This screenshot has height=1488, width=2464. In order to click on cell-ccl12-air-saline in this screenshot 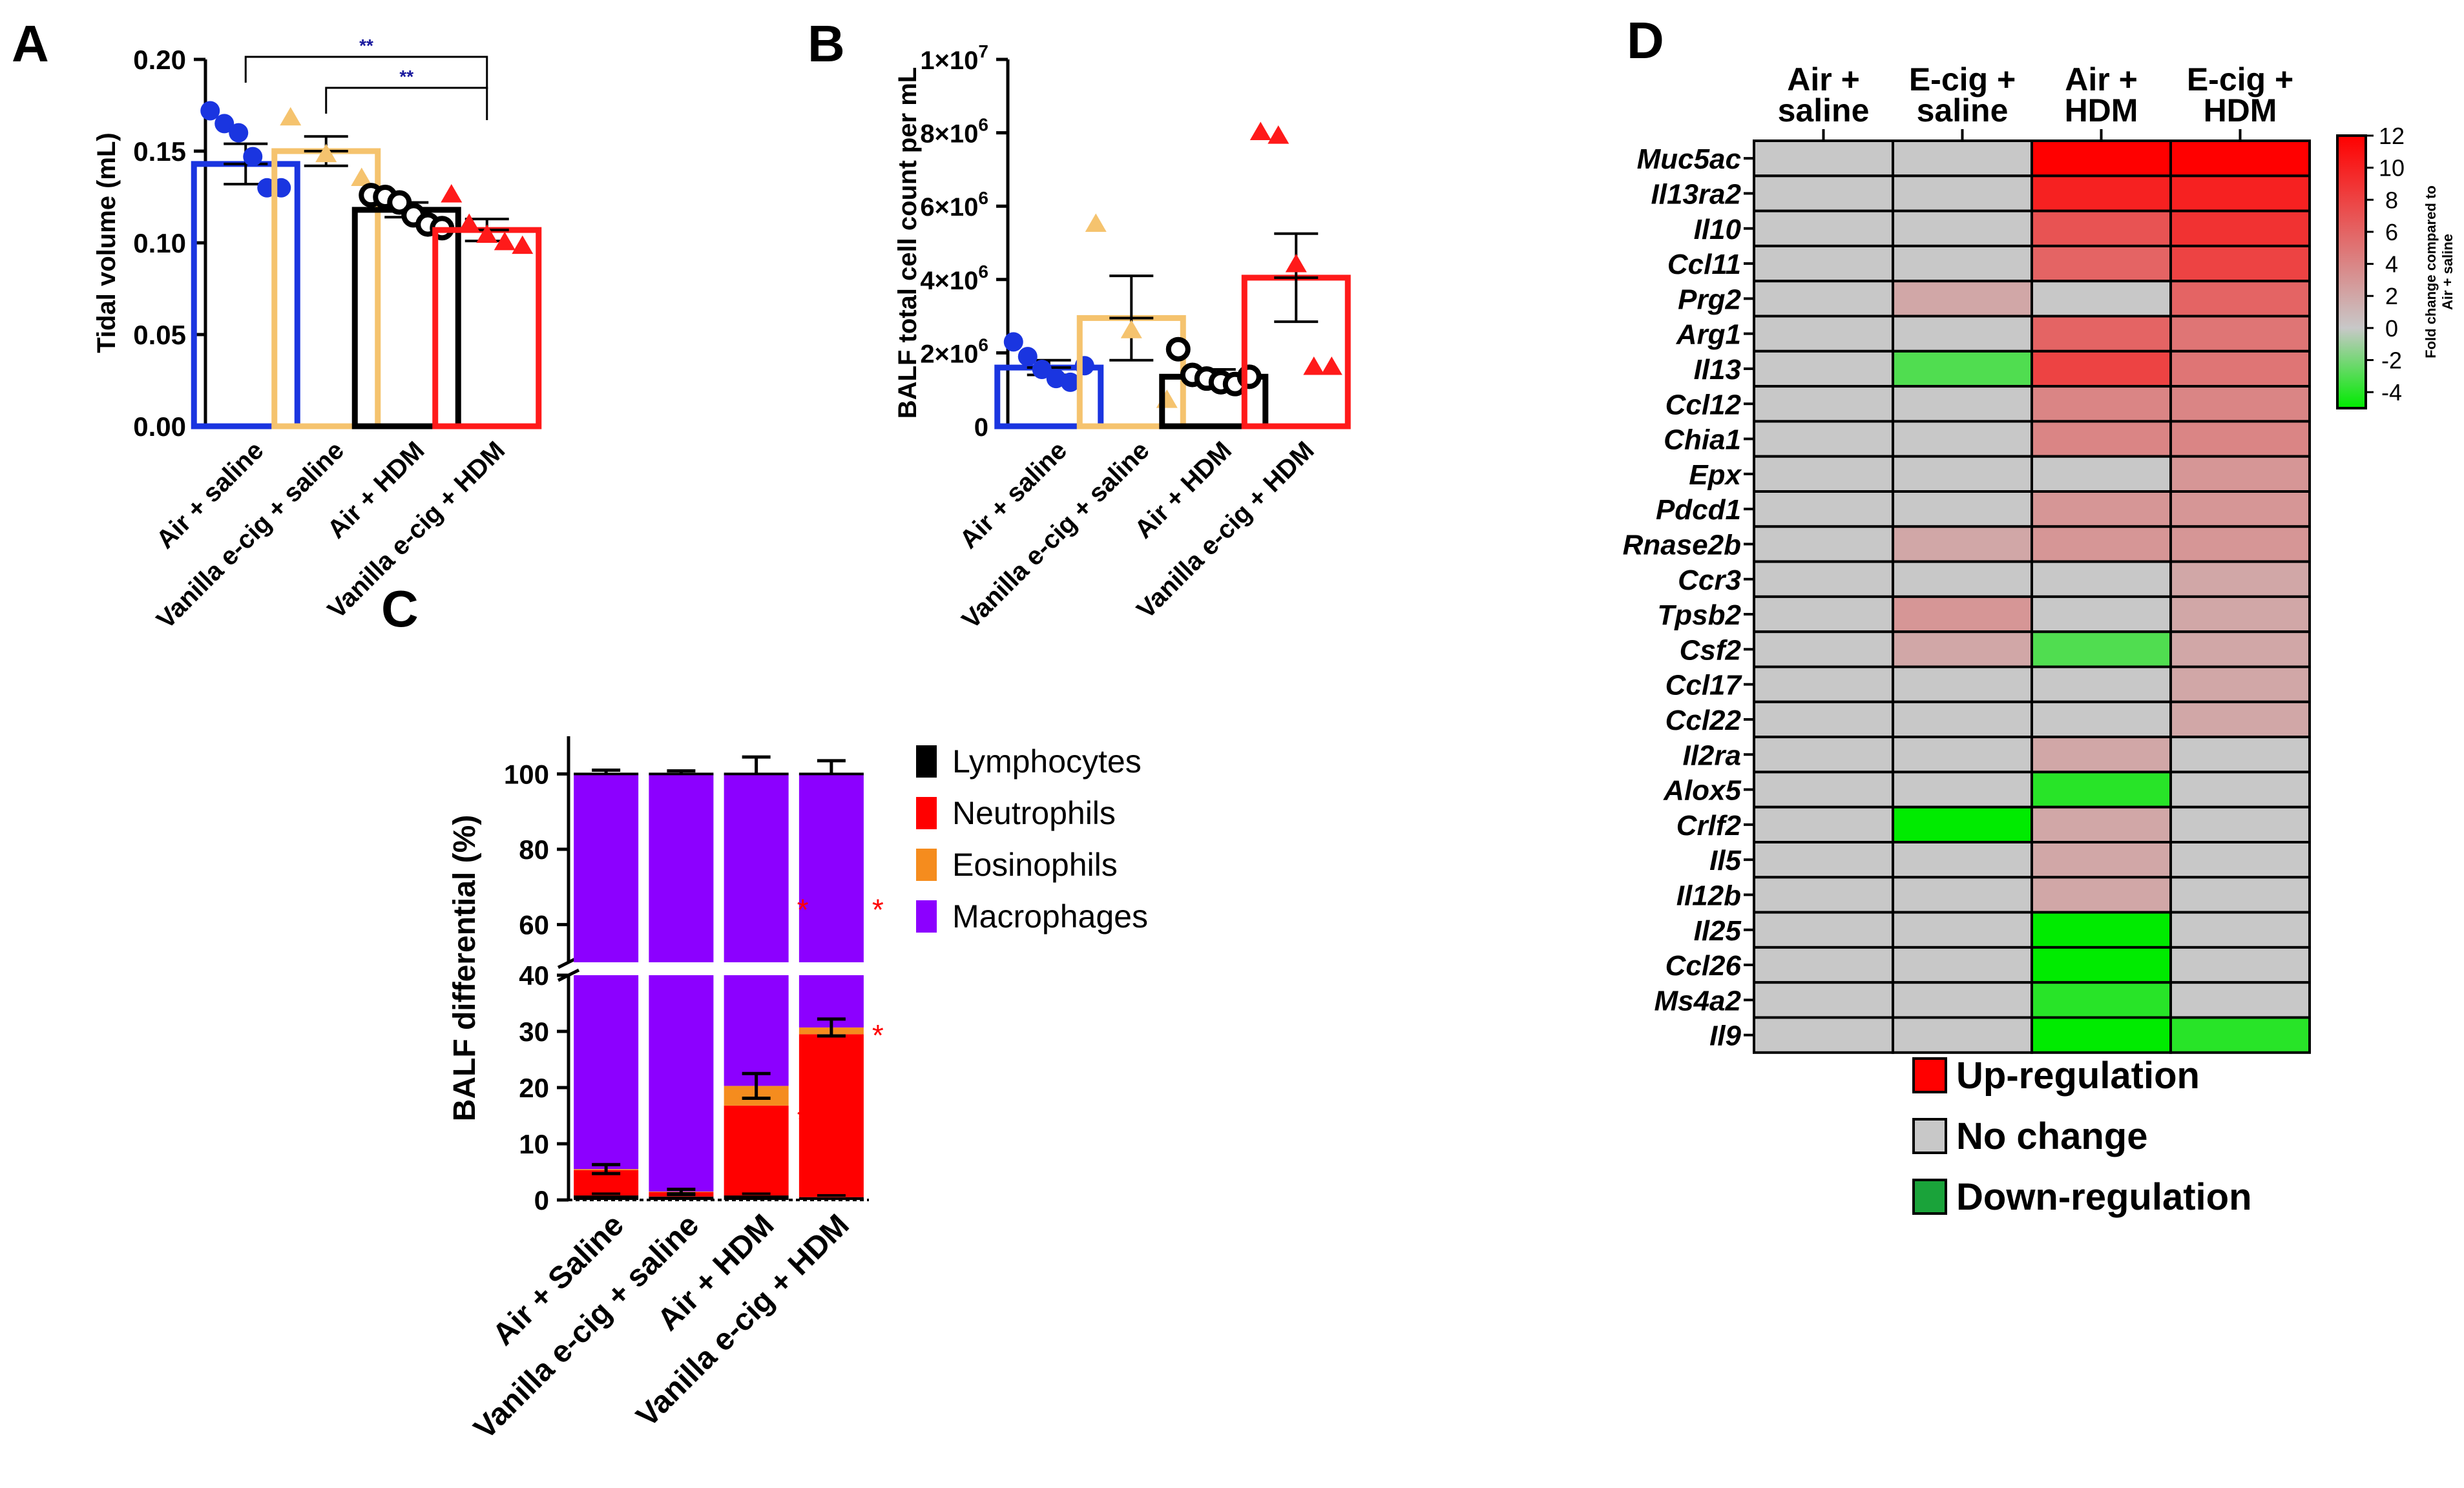, I will do `click(1823, 404)`.